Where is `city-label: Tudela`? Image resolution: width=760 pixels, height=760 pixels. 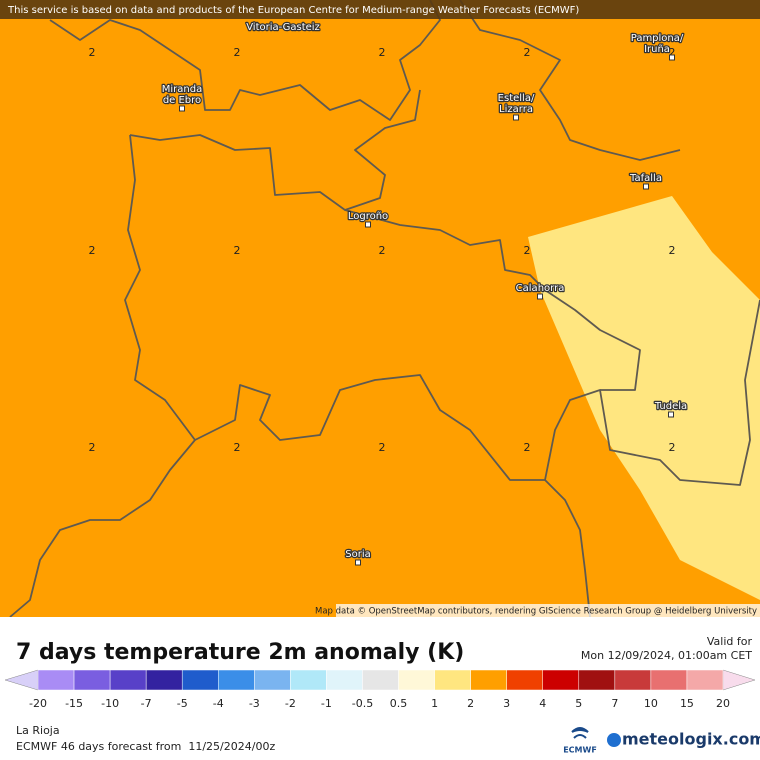 city-label: Tudela is located at coordinates (670, 406).